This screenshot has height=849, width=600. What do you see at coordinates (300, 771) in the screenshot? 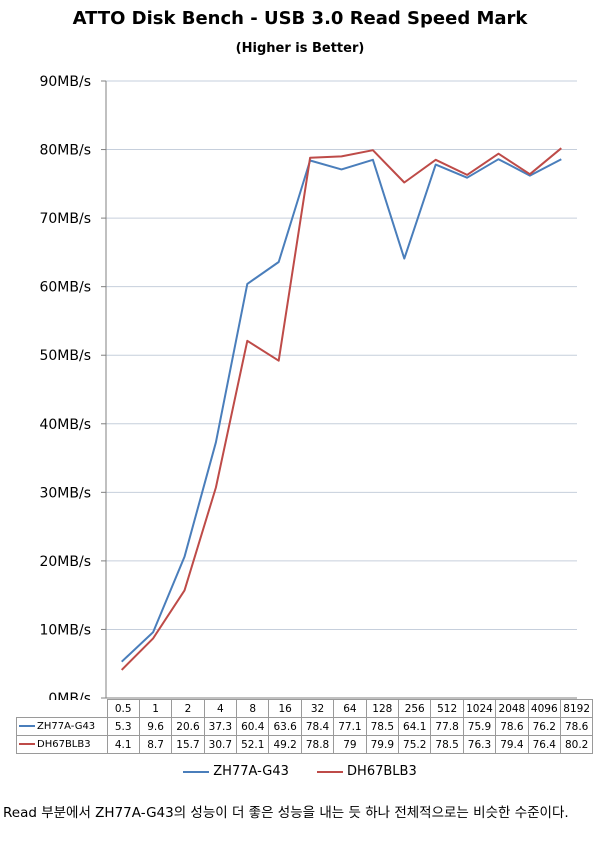
I see `chart-legend: ZH77A-G43 DH67BLB3` at bounding box center [300, 771].